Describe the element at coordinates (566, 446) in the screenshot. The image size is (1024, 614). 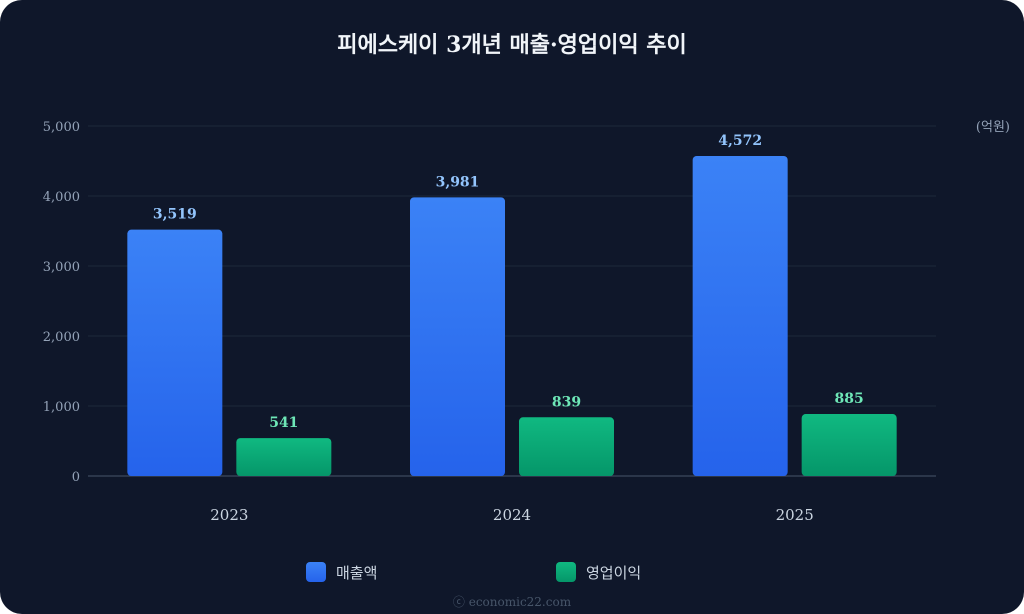
I see `bar-operating-profit-2024` at that location.